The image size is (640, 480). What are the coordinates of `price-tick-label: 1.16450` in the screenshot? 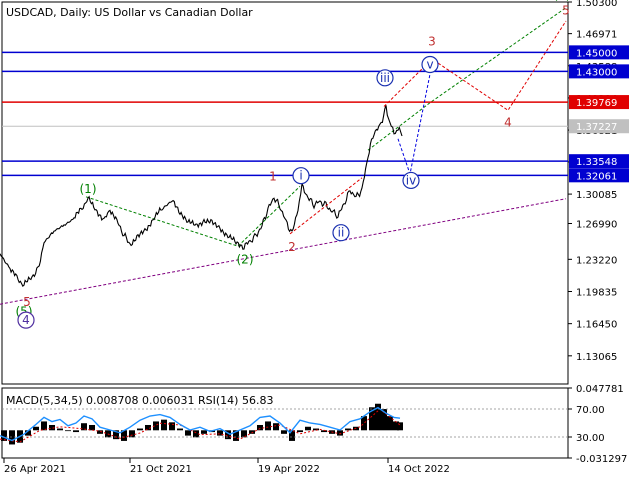 It's located at (596, 325).